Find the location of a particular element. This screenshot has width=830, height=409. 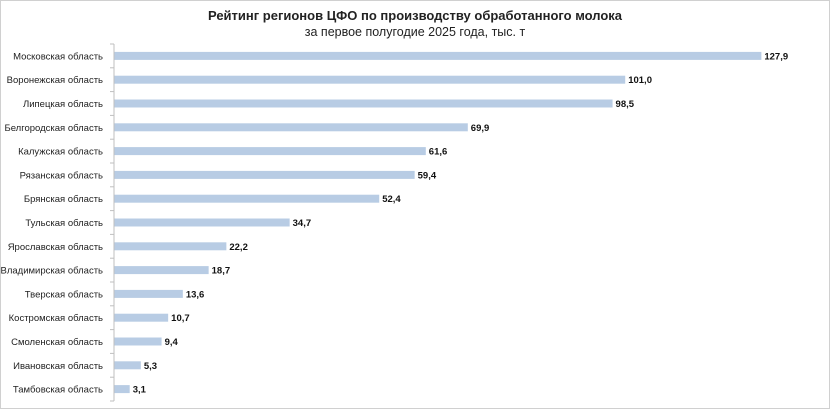

data-label: 98,5 is located at coordinates (625, 104).